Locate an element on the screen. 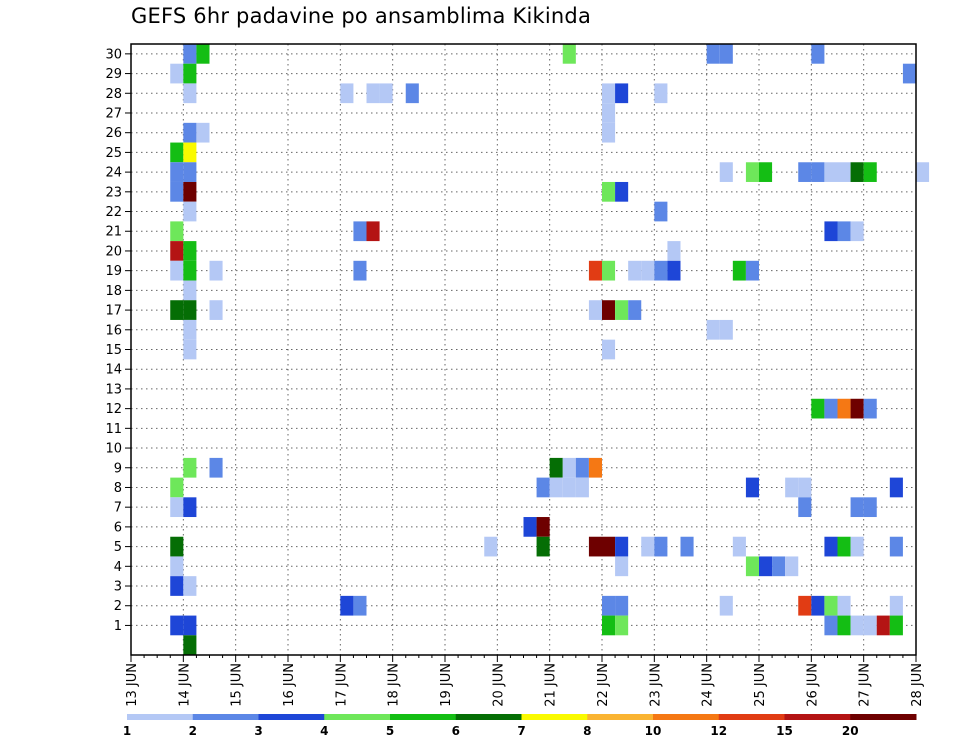  x-tick-label: 25 JUN is located at coordinates (760, 685).